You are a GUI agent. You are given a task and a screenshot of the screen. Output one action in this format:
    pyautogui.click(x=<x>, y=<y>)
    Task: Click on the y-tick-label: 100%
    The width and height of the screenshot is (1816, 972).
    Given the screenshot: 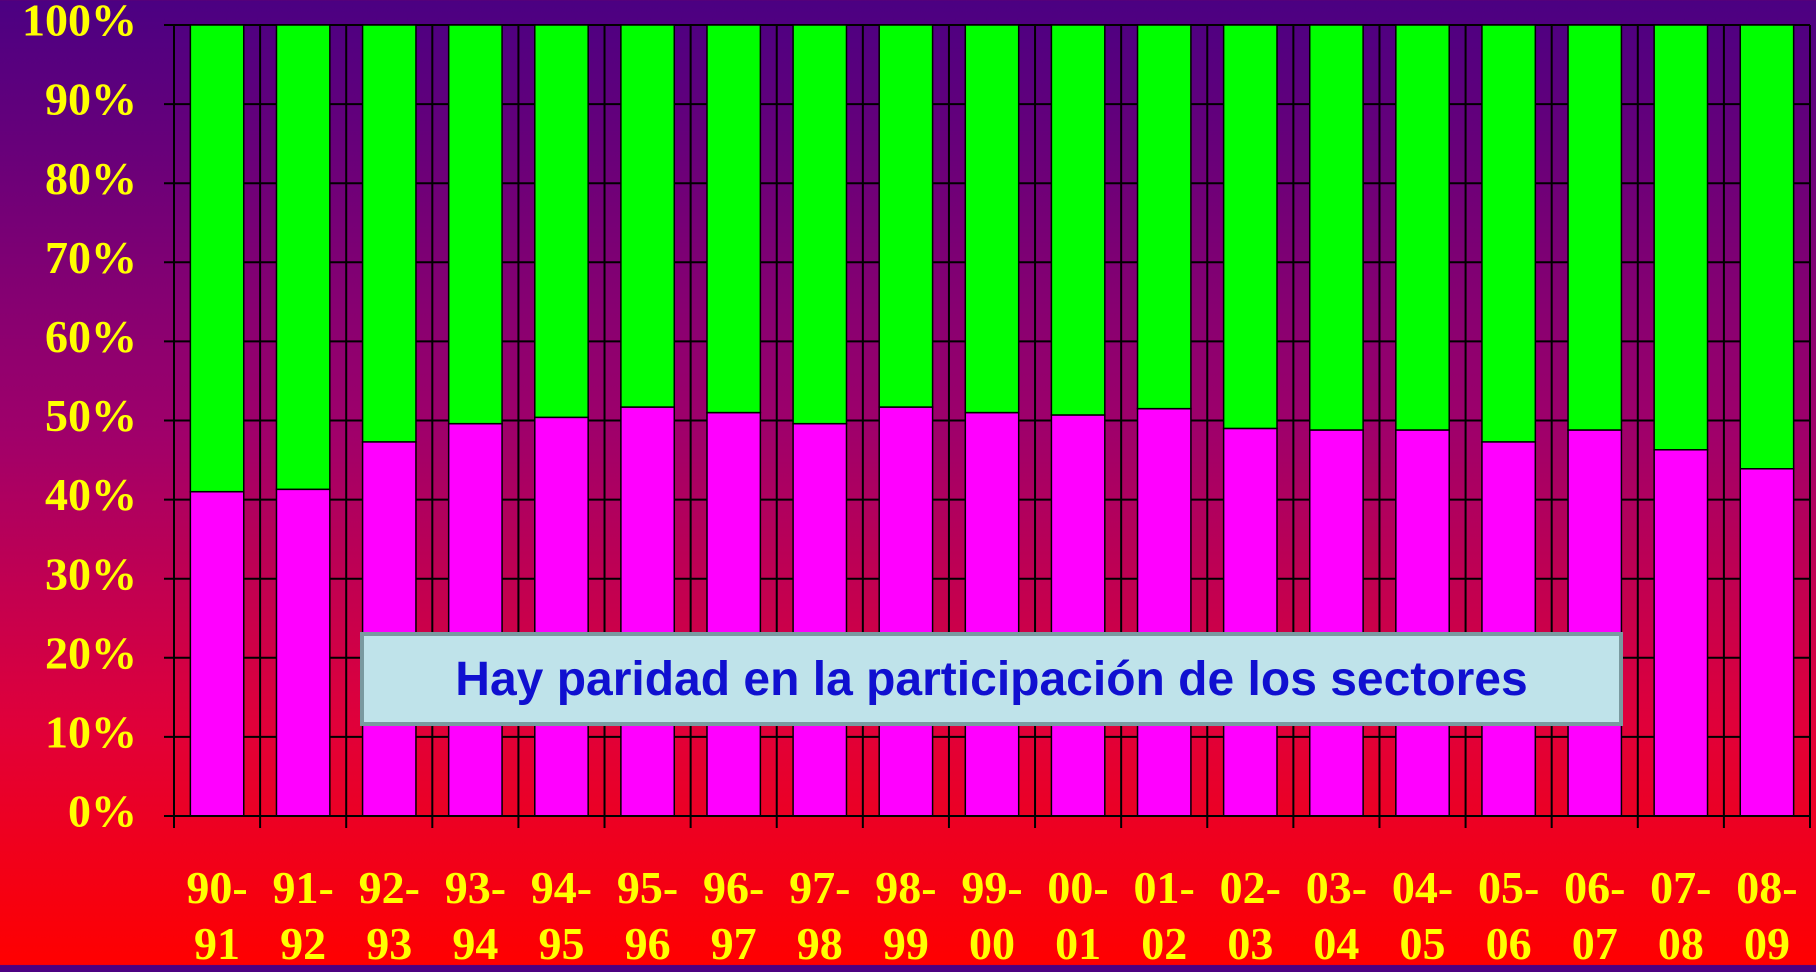 What is the action you would take?
    pyautogui.click(x=79, y=23)
    